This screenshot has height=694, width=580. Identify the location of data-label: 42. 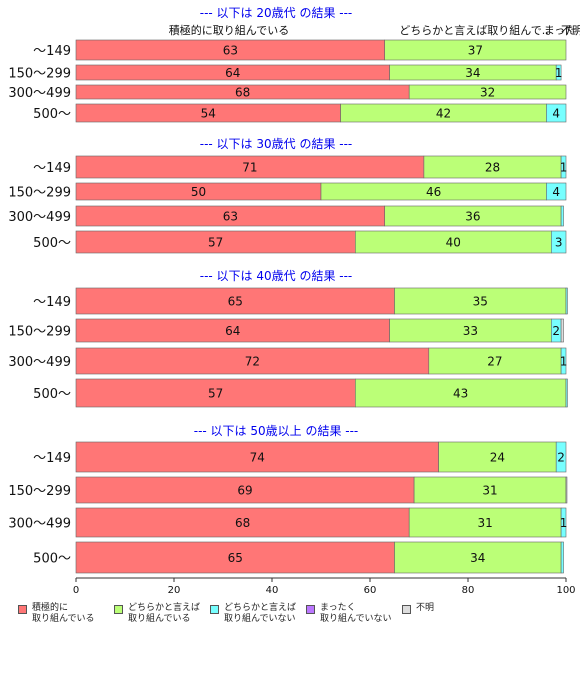
(443, 114).